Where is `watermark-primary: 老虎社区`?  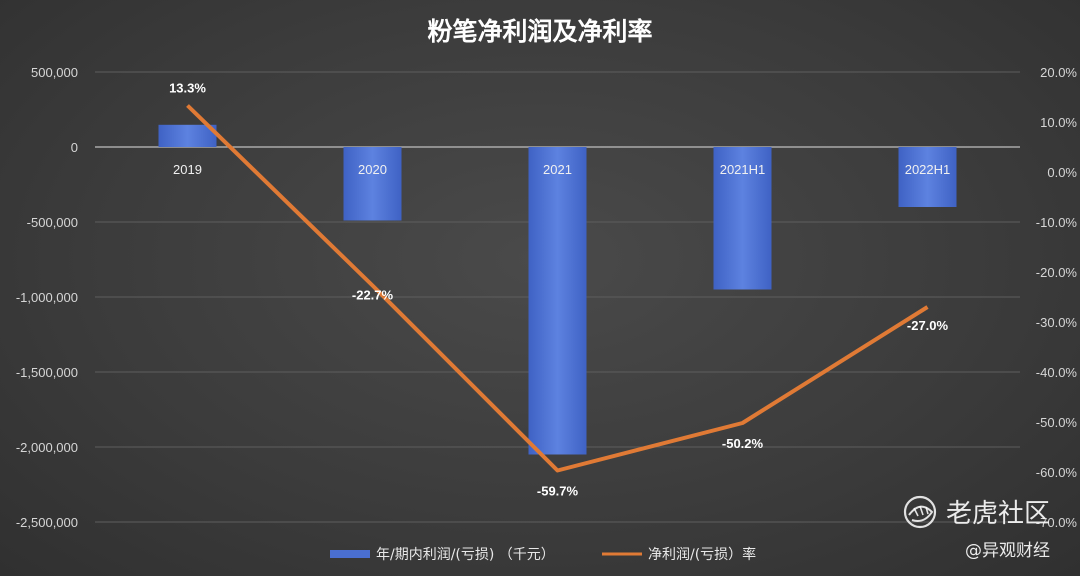
watermark-primary: 老虎社区 is located at coordinates (998, 514).